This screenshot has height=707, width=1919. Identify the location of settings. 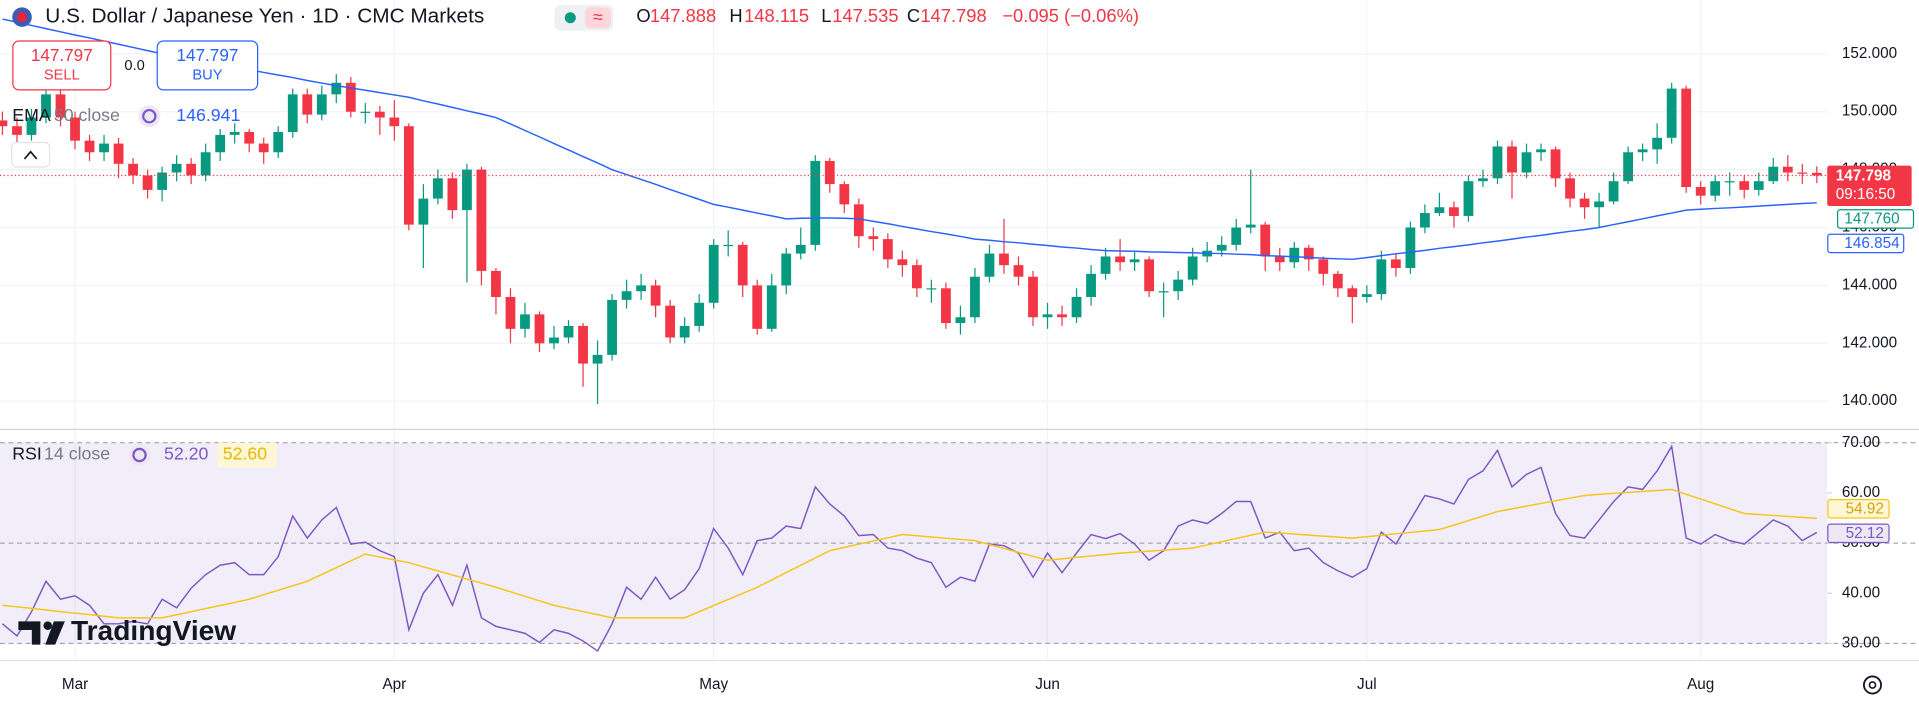
(1872, 685).